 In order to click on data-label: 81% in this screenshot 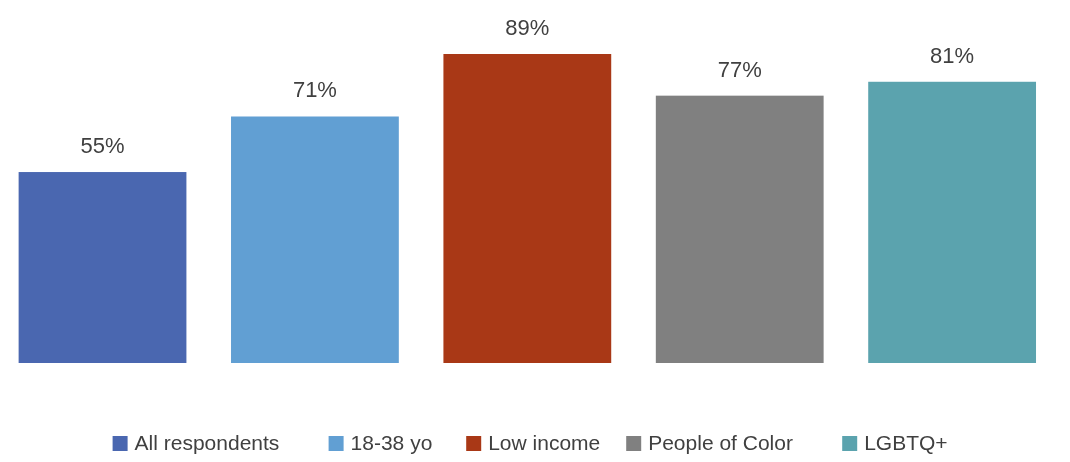, I will do `click(952, 55)`.